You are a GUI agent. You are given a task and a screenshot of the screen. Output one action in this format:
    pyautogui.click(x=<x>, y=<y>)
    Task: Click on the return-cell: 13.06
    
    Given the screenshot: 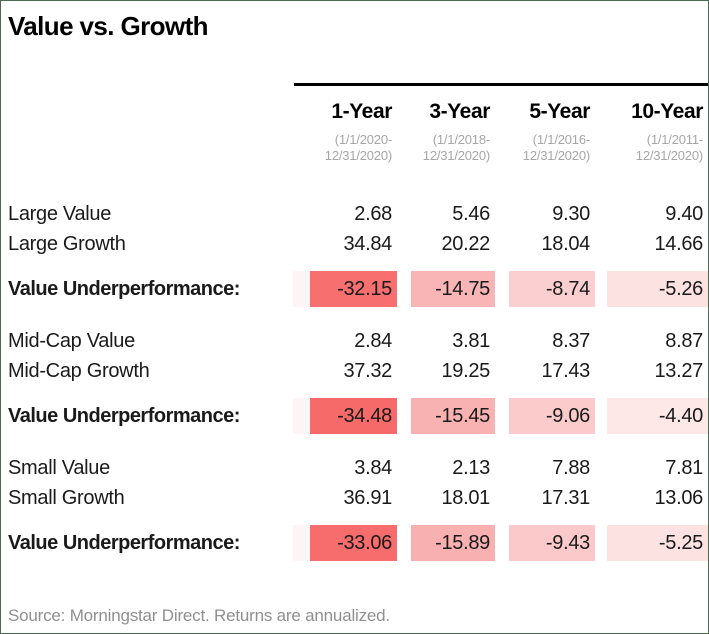 What is the action you would take?
    pyautogui.click(x=678, y=497)
    